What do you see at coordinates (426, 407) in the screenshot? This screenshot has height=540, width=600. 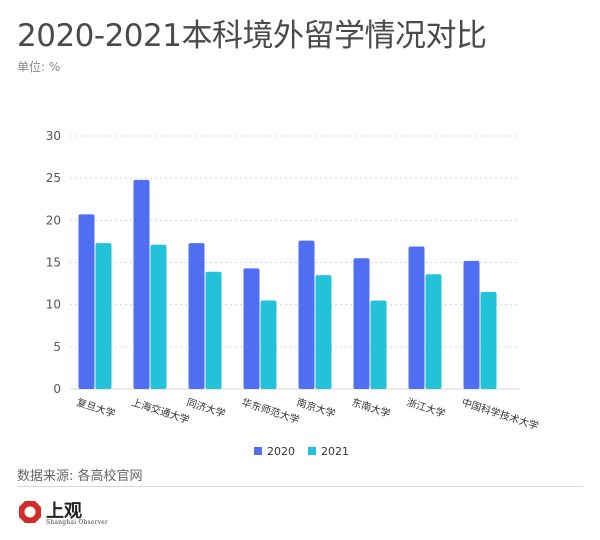 I see `x-tick-label: 浙江大学` at bounding box center [426, 407].